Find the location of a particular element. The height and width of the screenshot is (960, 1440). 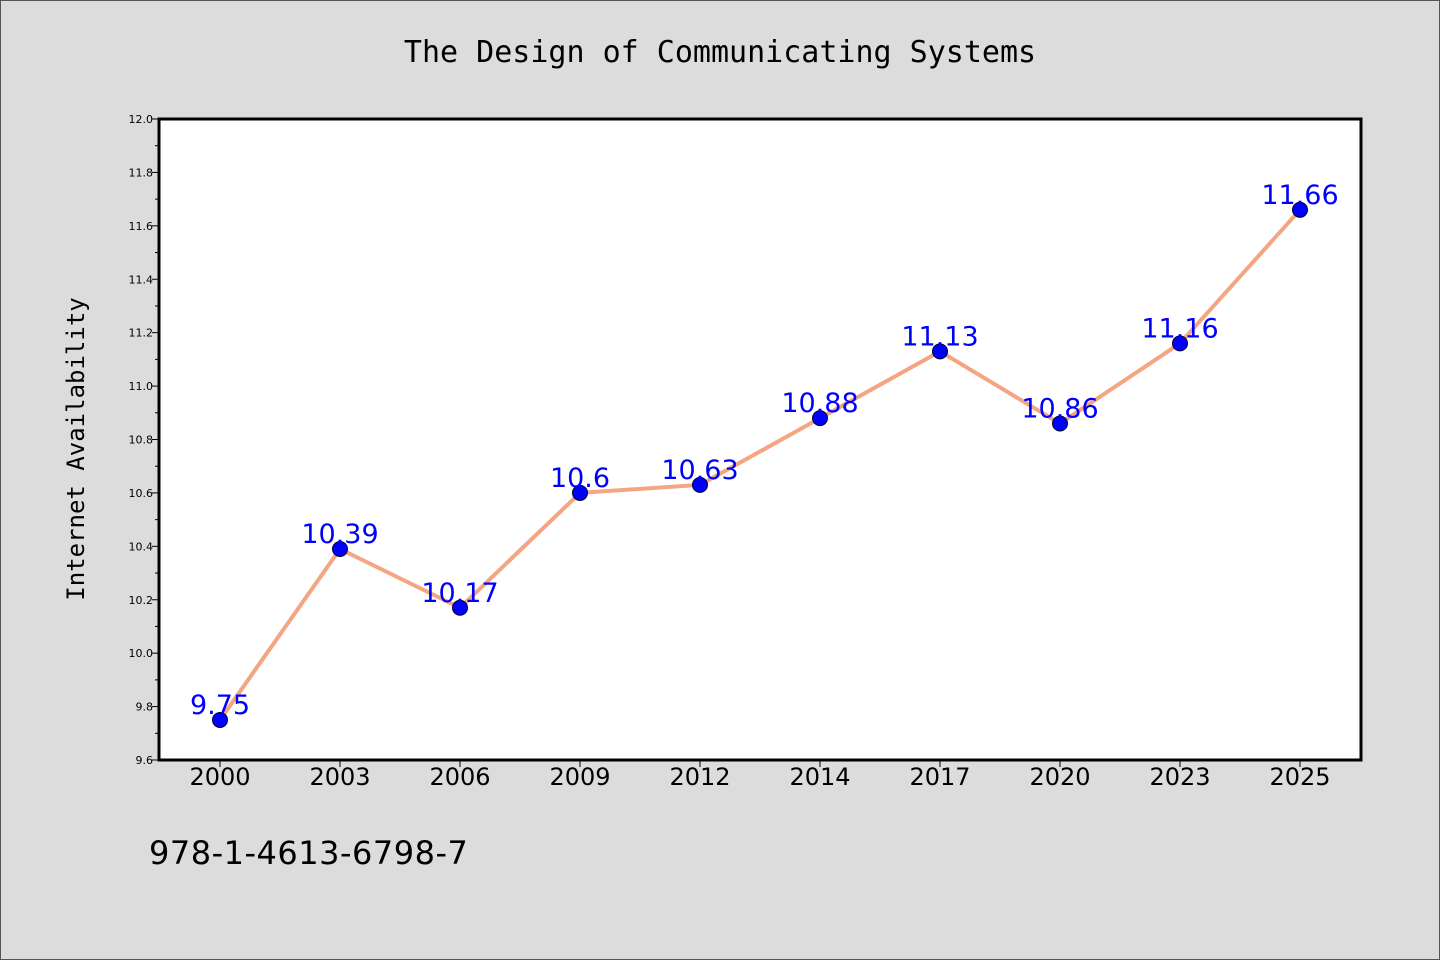

y-tick-label: 12.0 is located at coordinates (141, 119).